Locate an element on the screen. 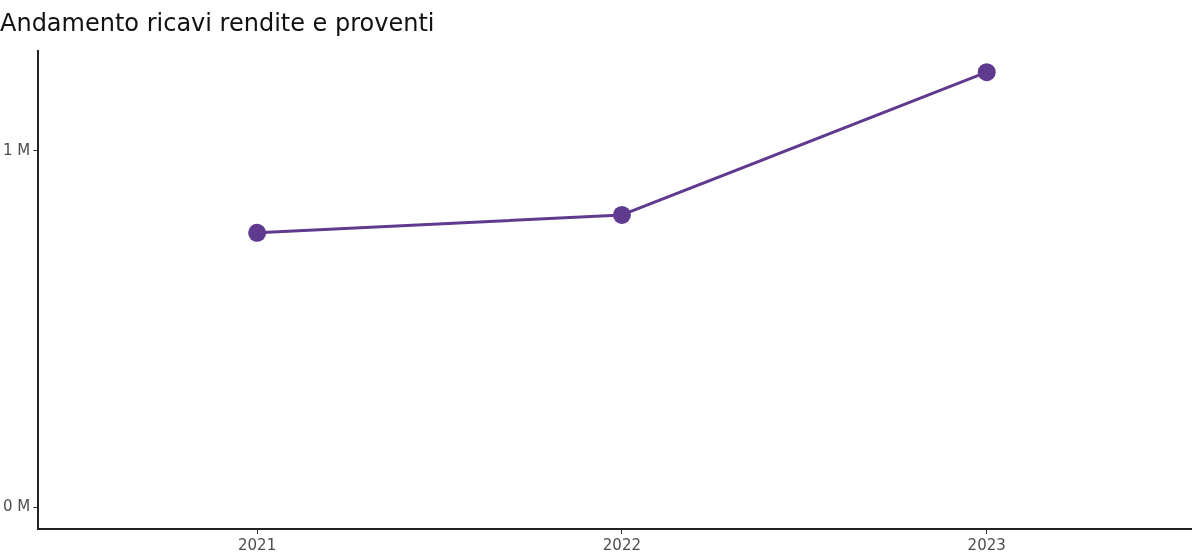  x-tick-label: 2023 is located at coordinates (986, 544).